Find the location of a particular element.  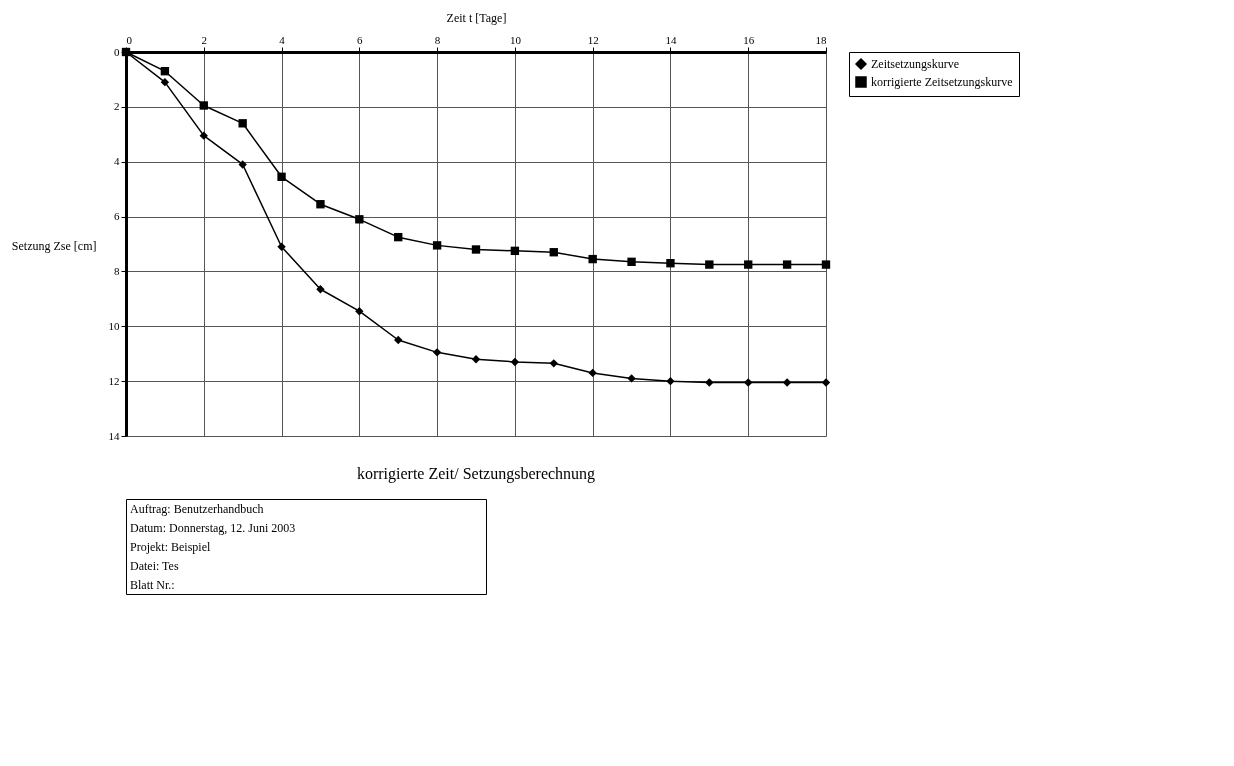

x-tick-label: 16 is located at coordinates (749, 39).